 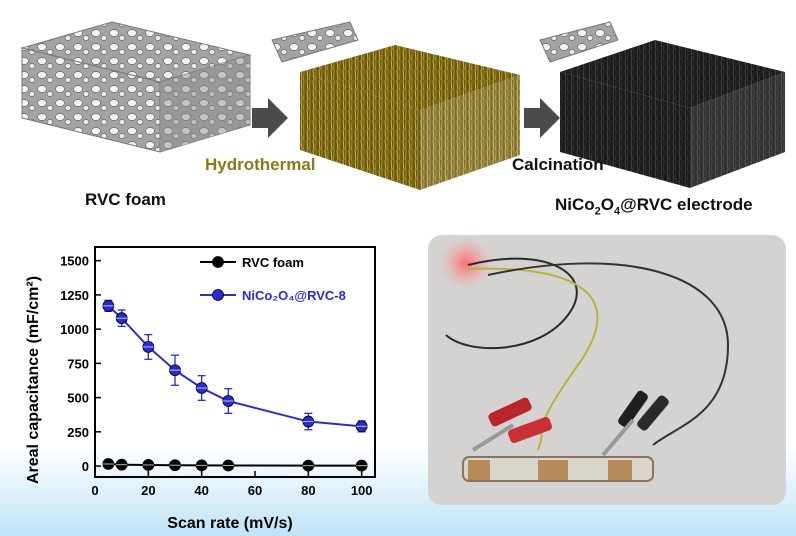 I want to click on series-line, so click(x=234, y=366).